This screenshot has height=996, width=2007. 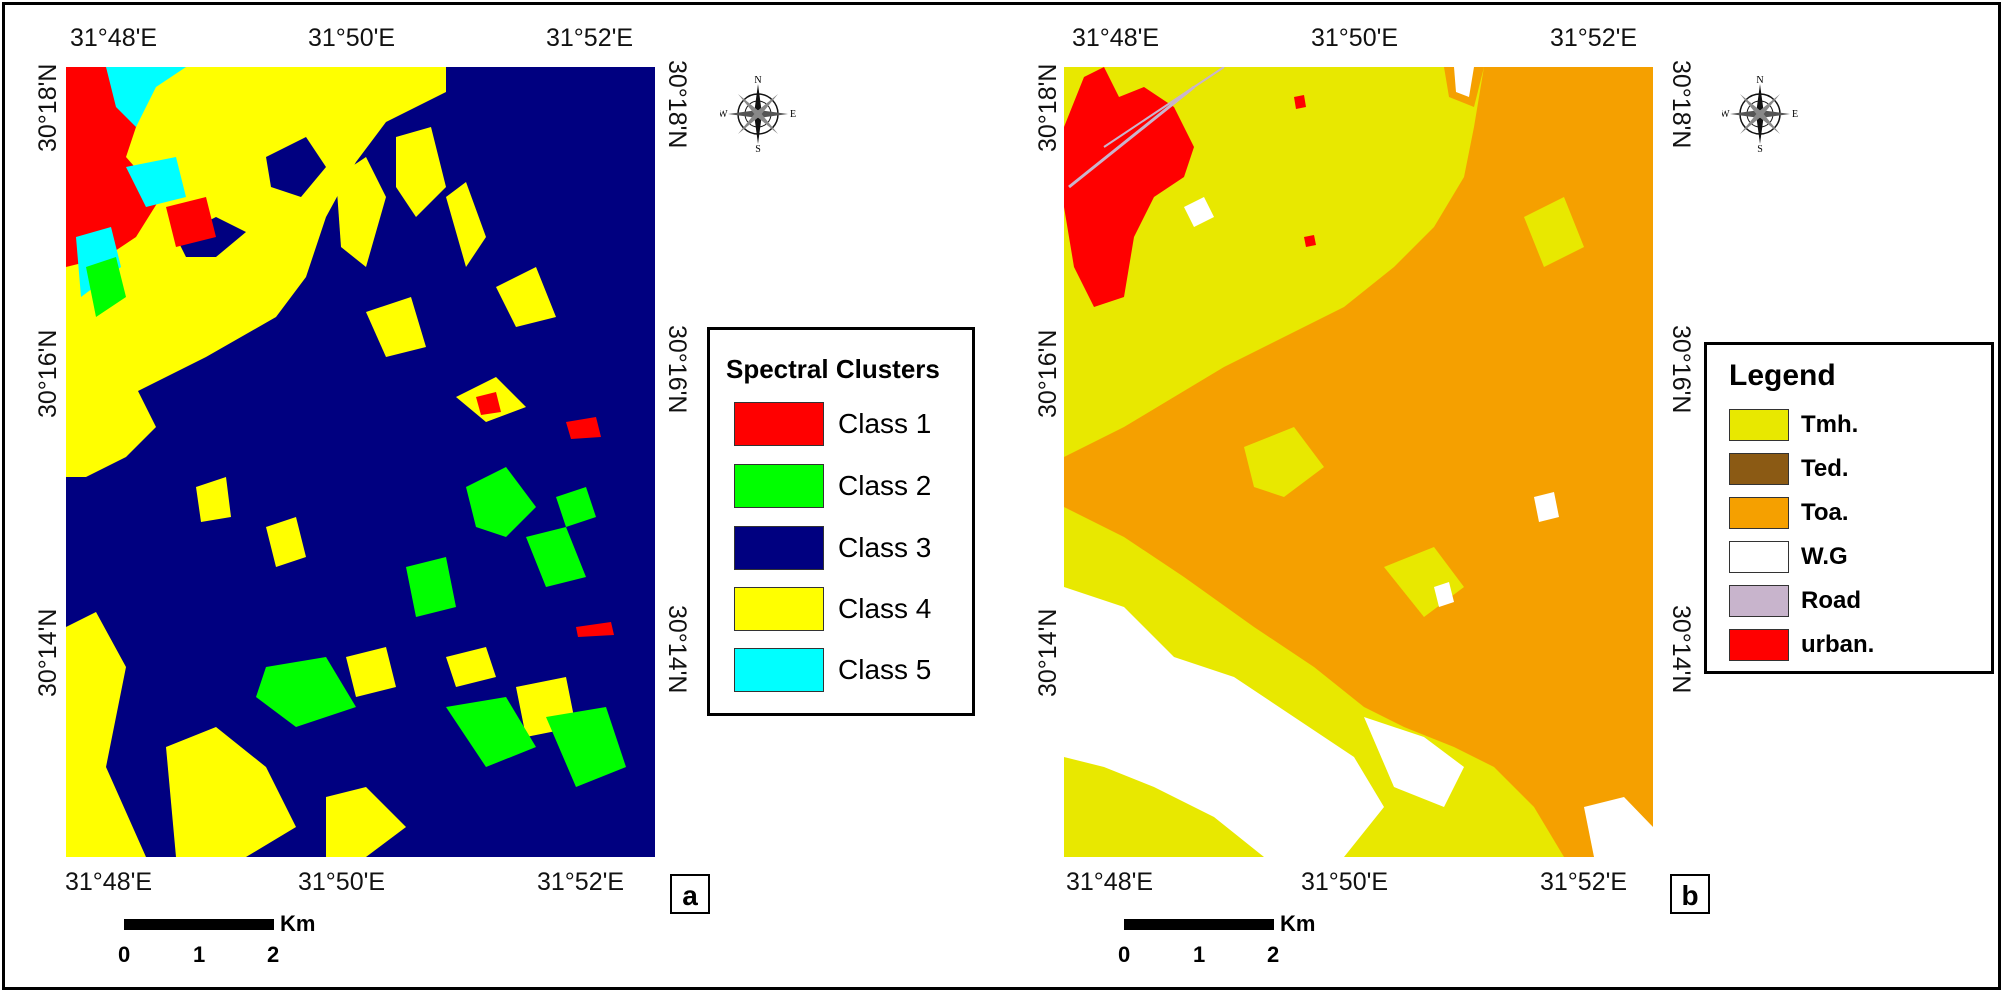 I want to click on panel-label: a, so click(x=690, y=894).